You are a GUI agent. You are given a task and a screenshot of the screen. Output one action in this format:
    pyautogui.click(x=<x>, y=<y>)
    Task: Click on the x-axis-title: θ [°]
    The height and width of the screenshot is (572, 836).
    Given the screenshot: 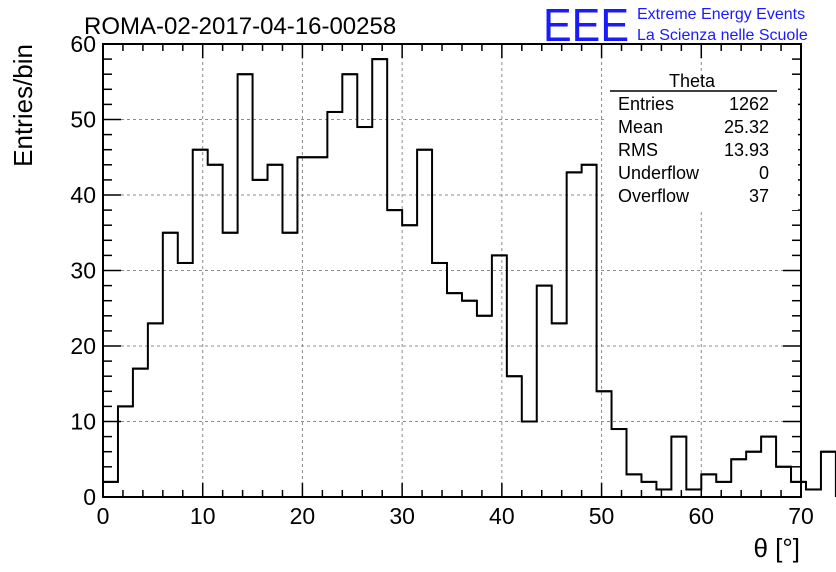 What is the action you would take?
    pyautogui.click(x=776, y=548)
    